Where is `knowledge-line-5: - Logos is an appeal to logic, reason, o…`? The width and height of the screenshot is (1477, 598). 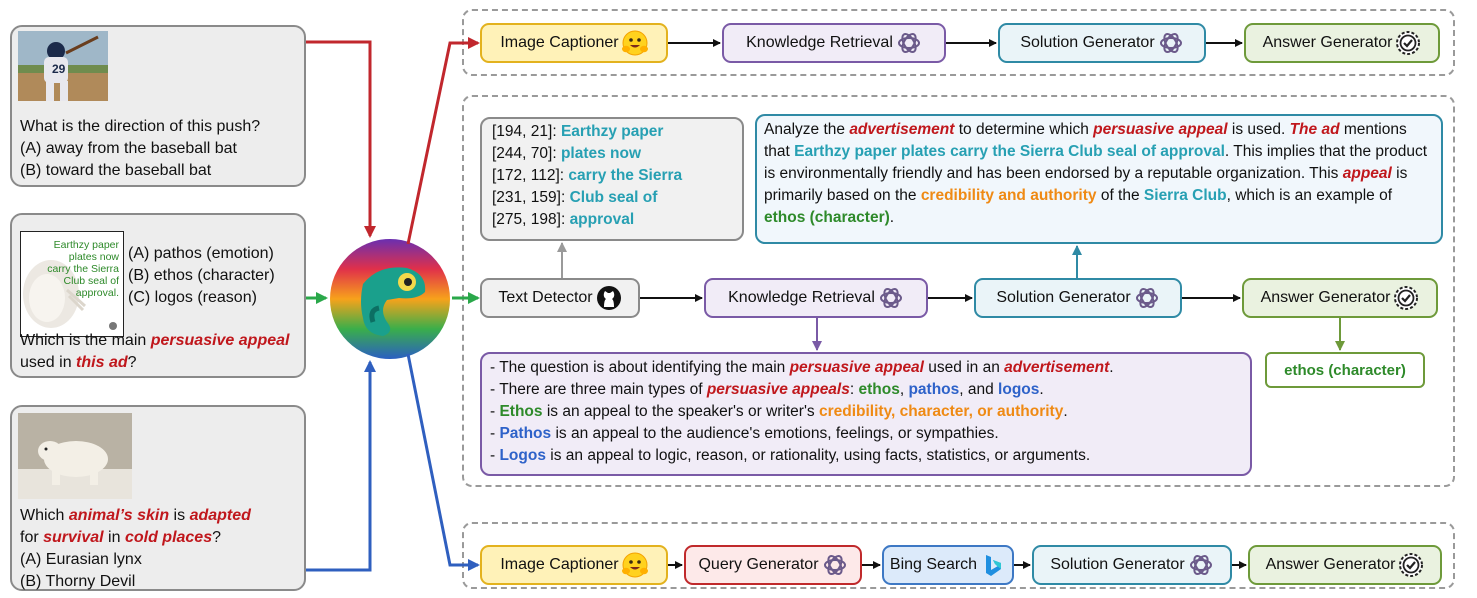
knowledge-line-5: - Logos is an appeal to logic, reason, o… is located at coordinates (790, 455).